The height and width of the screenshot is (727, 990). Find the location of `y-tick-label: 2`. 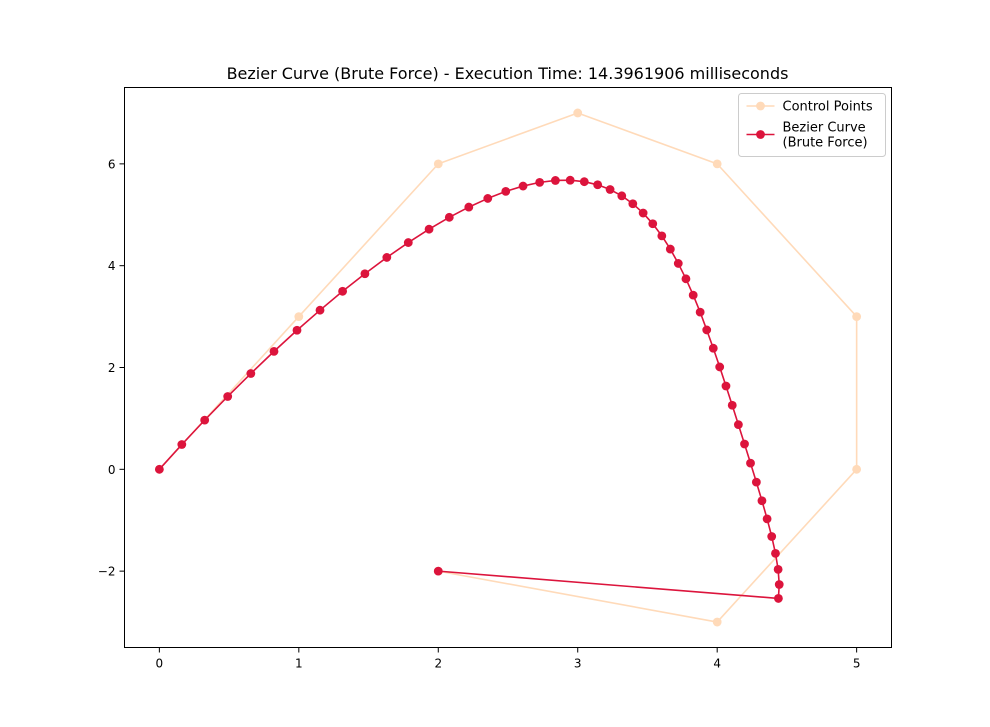

y-tick-label: 2 is located at coordinates (112, 368).